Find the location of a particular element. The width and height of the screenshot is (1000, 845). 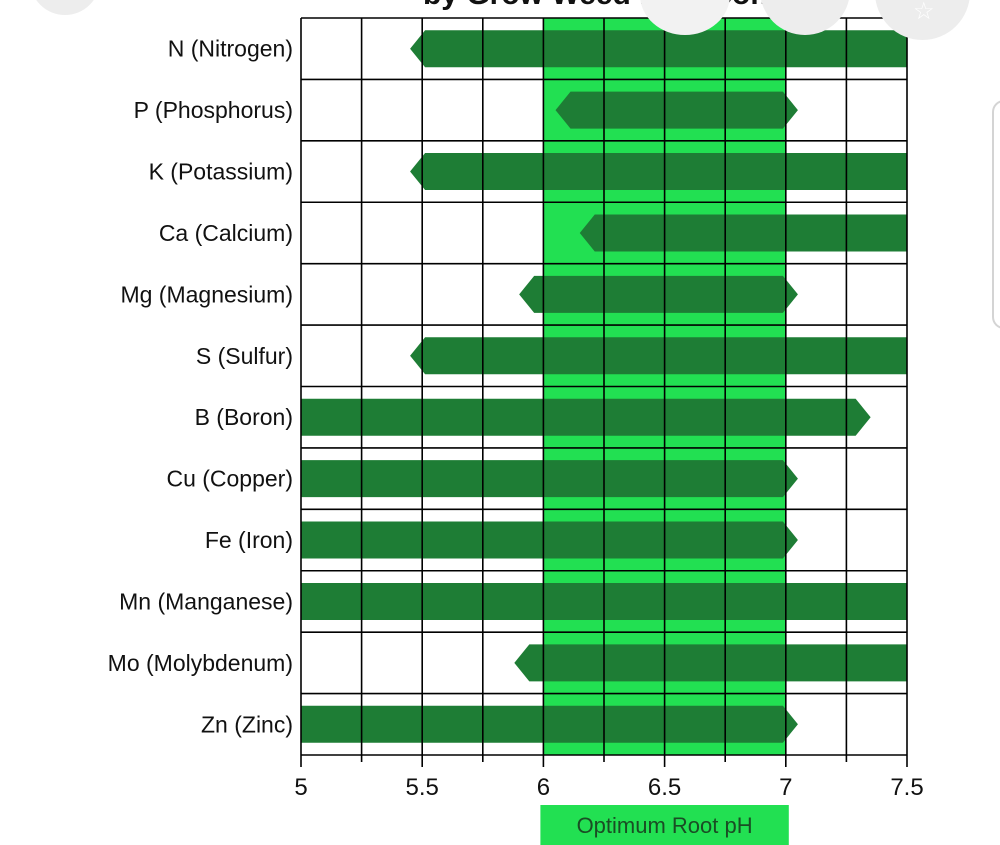

side-panel-tab is located at coordinates (996, 214).